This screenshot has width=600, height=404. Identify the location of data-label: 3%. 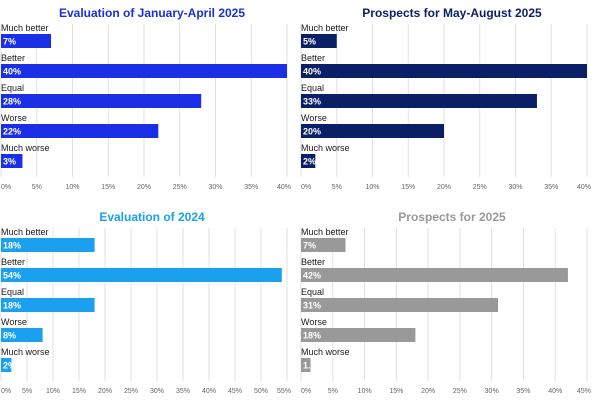
(9, 162).